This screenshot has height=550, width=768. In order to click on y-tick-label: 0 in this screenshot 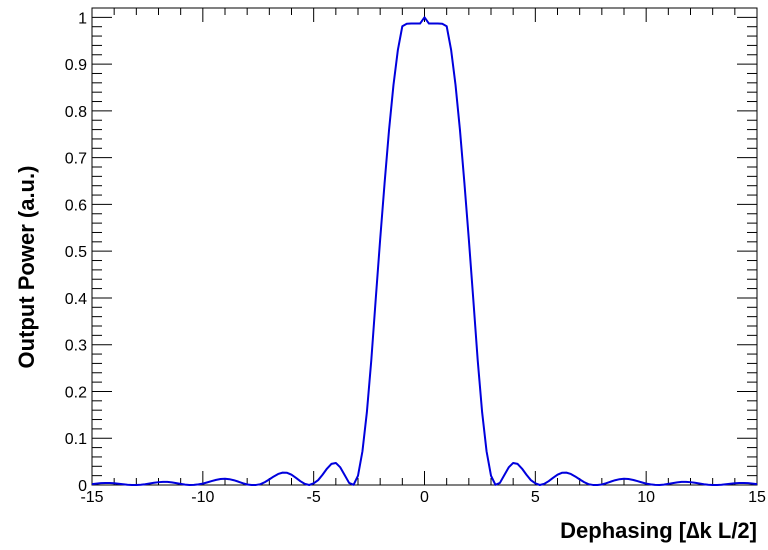, I will do `click(82, 486)`.